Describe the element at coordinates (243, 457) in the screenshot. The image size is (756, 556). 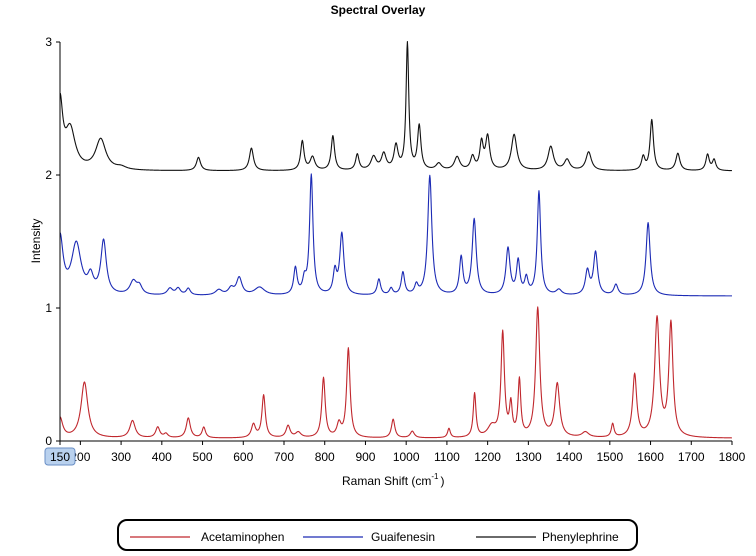
I see `x-tick-label: 600` at that location.